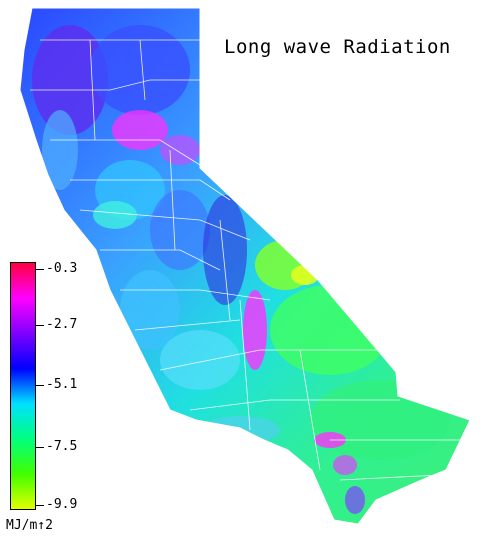 Image resolution: width=500 pixels, height=550 pixels. I want to click on legend-tick-label: -9.9, so click(62, 504).